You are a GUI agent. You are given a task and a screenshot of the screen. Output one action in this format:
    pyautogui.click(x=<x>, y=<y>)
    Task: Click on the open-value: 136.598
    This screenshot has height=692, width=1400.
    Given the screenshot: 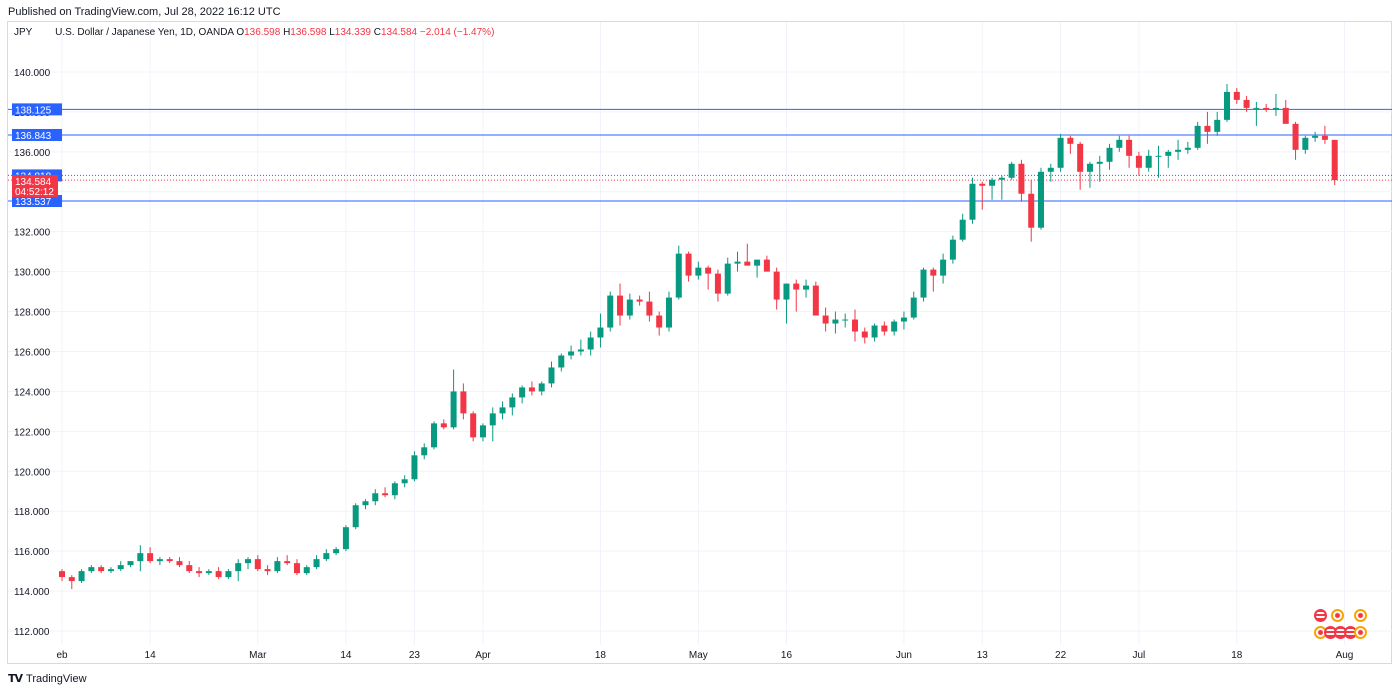 What is the action you would take?
    pyautogui.click(x=262, y=32)
    